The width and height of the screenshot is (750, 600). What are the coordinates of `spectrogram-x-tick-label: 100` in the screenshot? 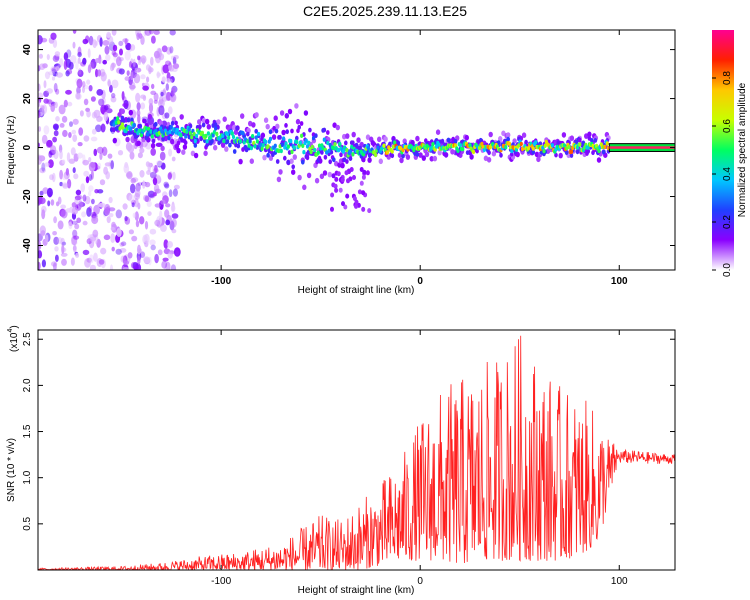 It's located at (619, 281).